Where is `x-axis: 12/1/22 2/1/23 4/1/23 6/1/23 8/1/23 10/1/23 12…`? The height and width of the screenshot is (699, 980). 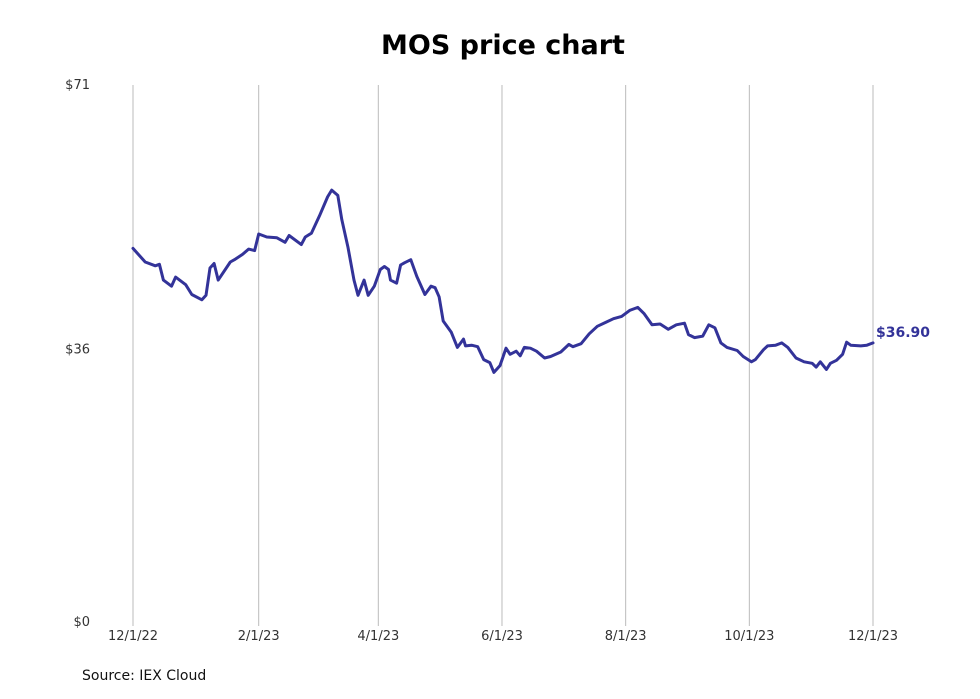 x-axis: 12/1/22 2/1/23 4/1/23 6/1/23 8/1/23 10/1/23 12… is located at coordinates (503, 636).